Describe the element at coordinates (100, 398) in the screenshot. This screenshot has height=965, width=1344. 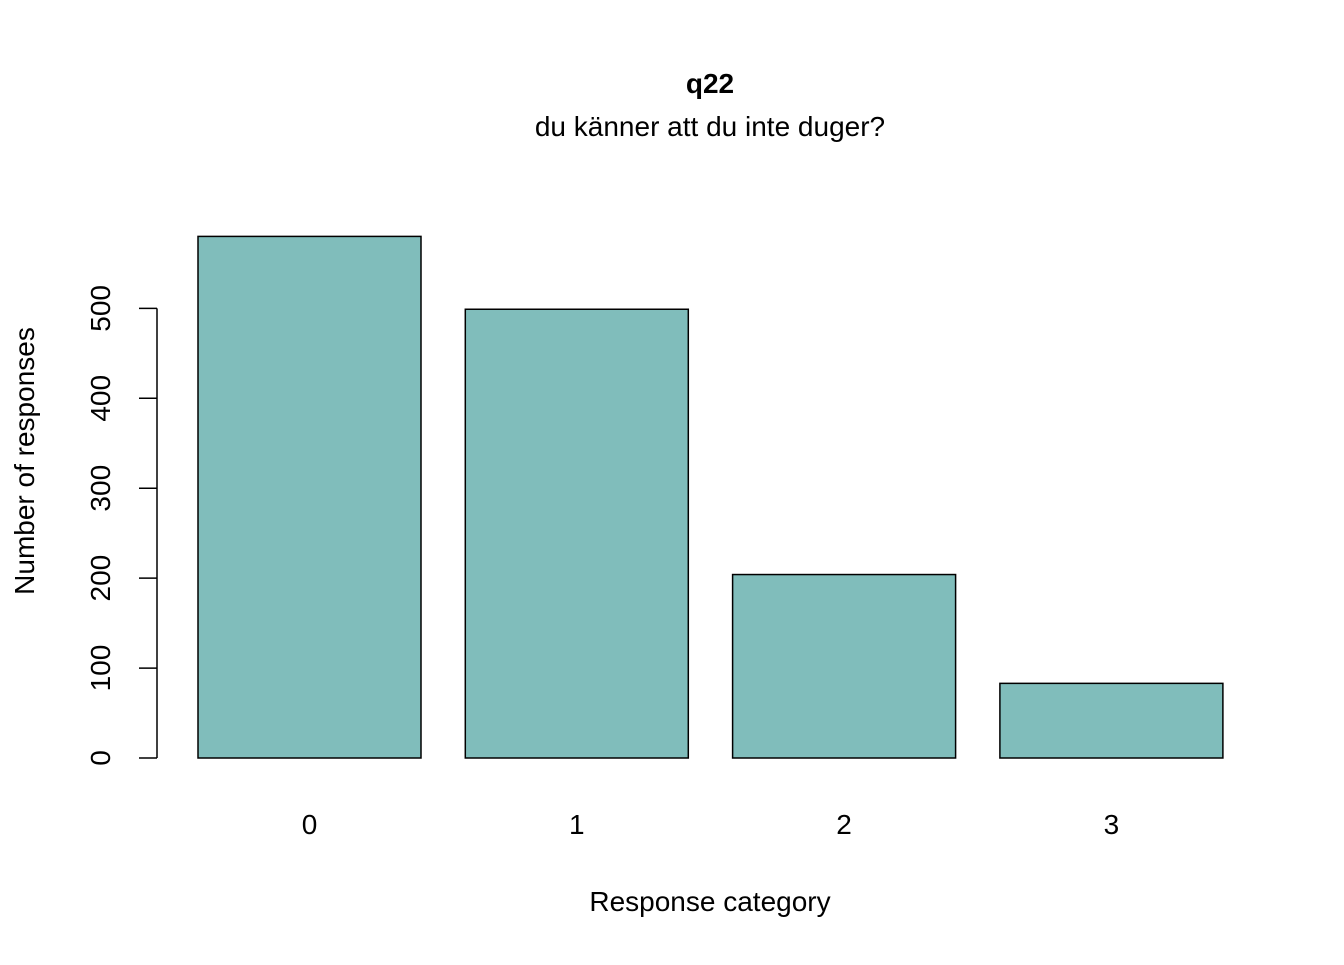
I see `y-tick-label: 400` at that location.